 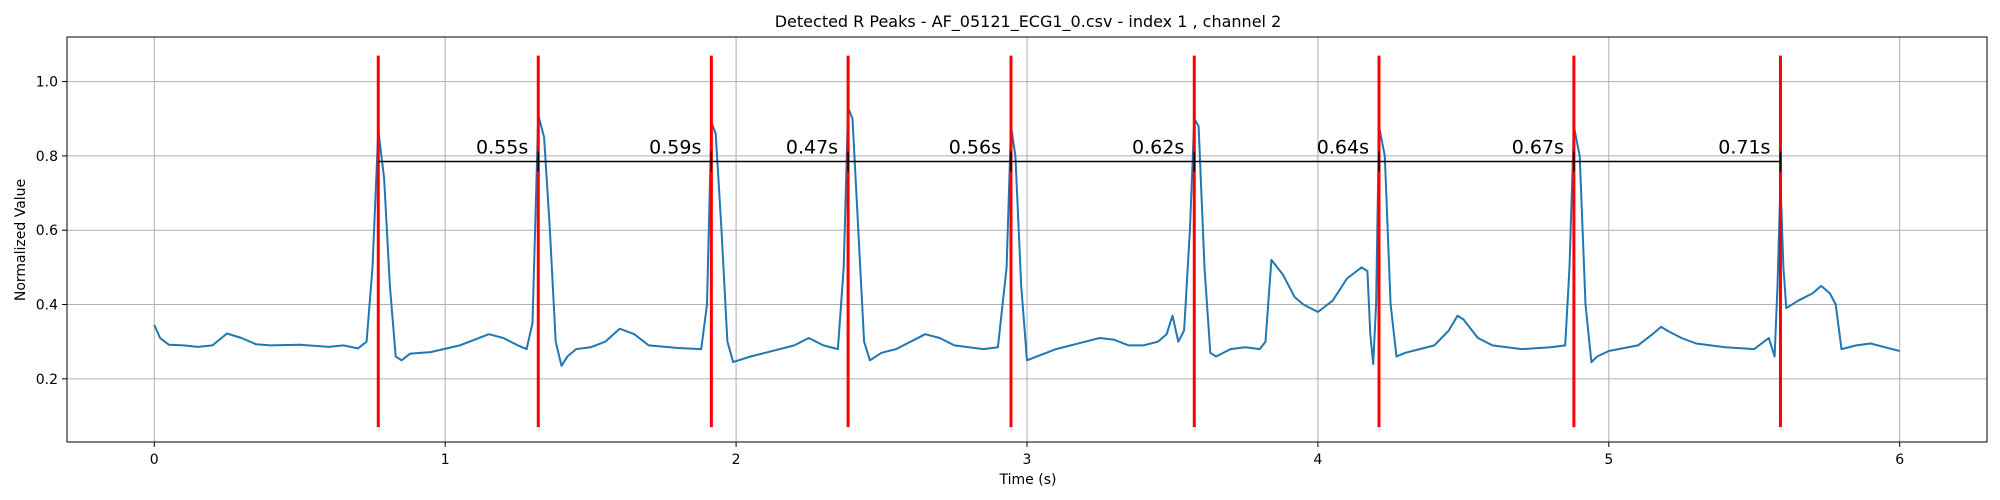 What do you see at coordinates (1899, 460) in the screenshot?
I see `x-tick-label: 6` at bounding box center [1899, 460].